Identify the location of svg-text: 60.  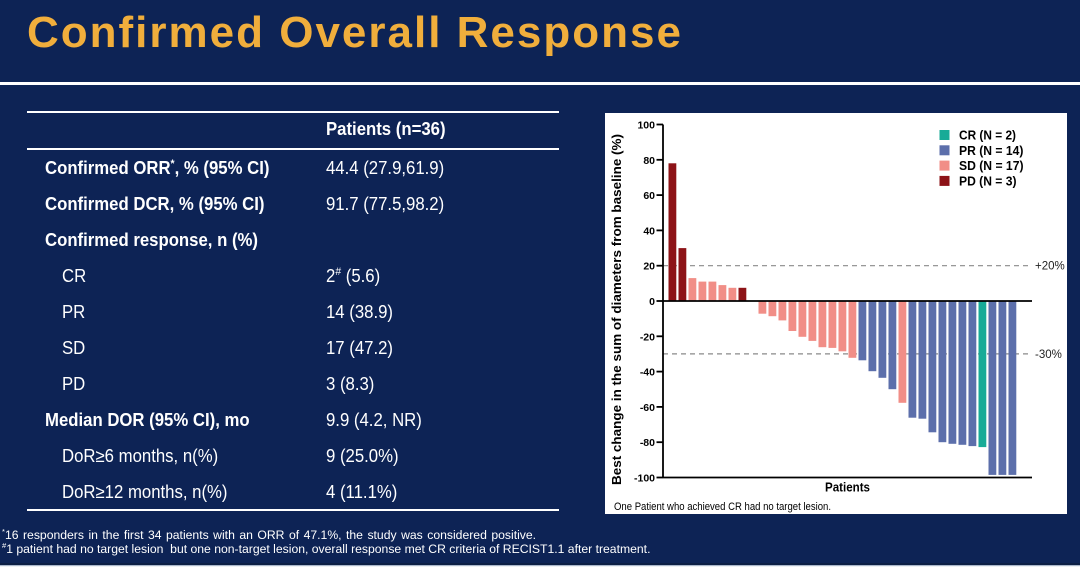
(649, 196).